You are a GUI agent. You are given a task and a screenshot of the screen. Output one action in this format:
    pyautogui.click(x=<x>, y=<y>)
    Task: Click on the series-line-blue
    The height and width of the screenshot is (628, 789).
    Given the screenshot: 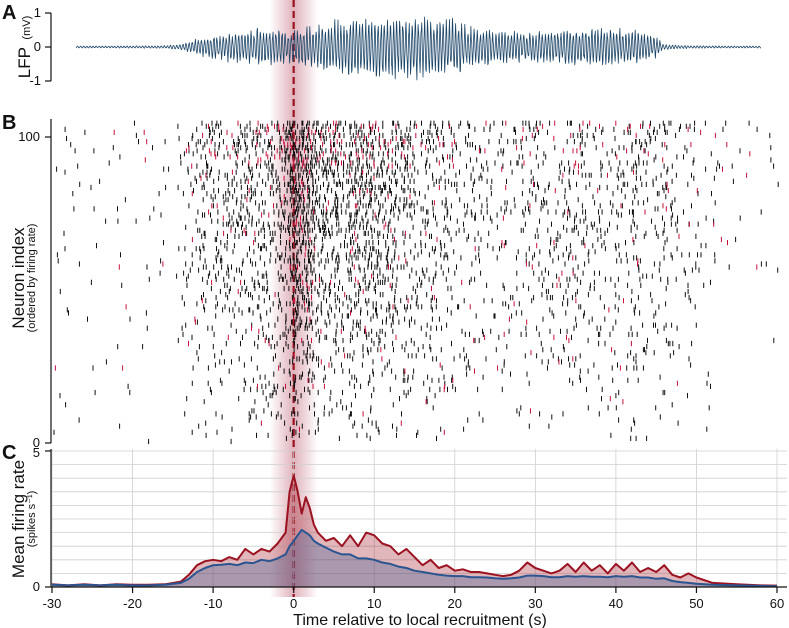 What is the action you would take?
    pyautogui.click(x=414, y=558)
    